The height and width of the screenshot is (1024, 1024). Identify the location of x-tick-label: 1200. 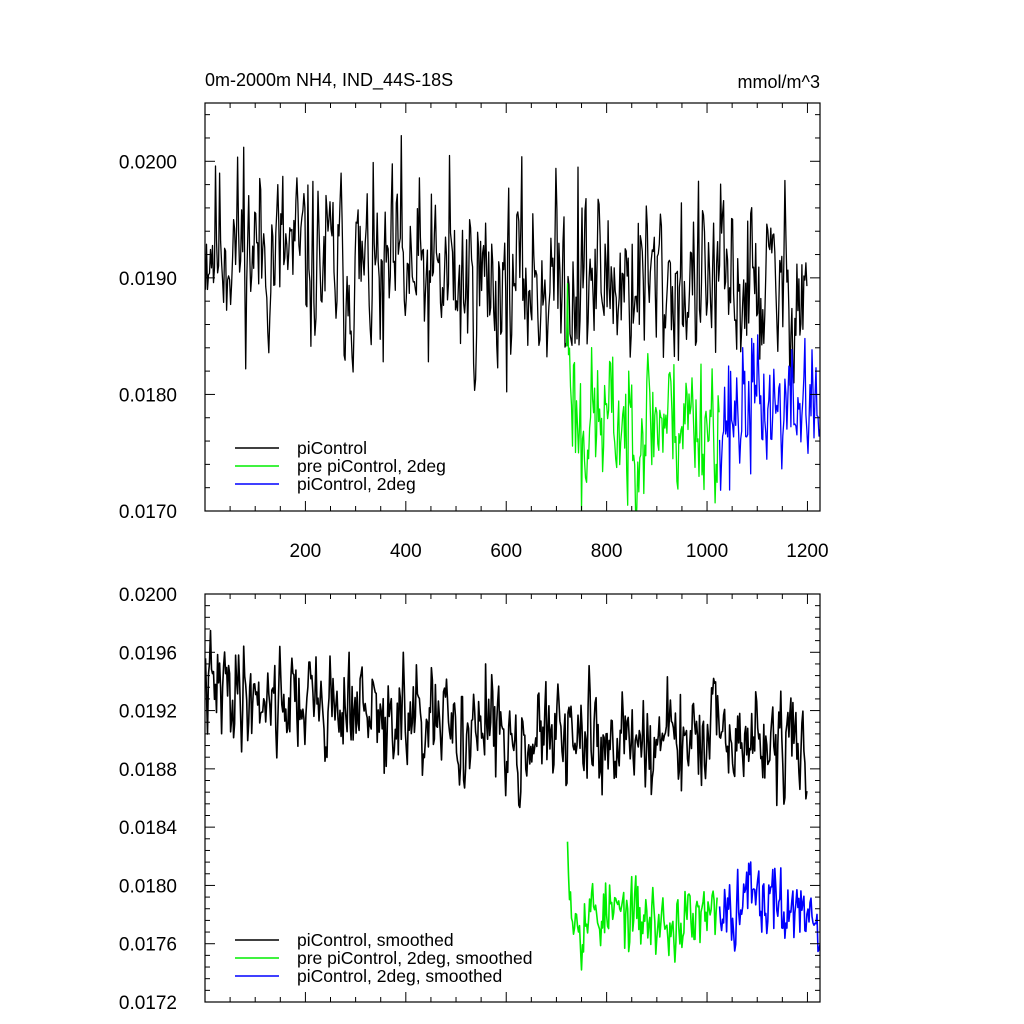
(807, 551).